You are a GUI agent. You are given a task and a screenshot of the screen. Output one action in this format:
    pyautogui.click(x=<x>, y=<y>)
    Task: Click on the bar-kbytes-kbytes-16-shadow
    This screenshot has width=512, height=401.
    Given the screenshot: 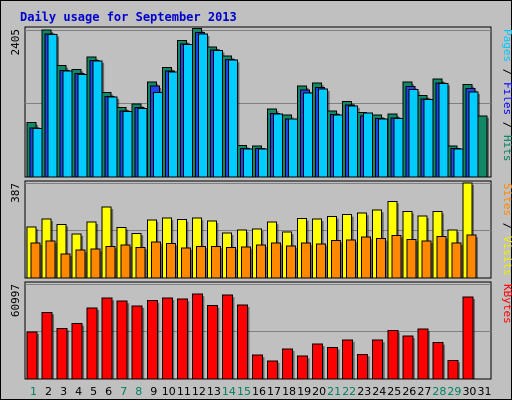 What is the action you would take?
    pyautogui.click(x=263, y=367)
    